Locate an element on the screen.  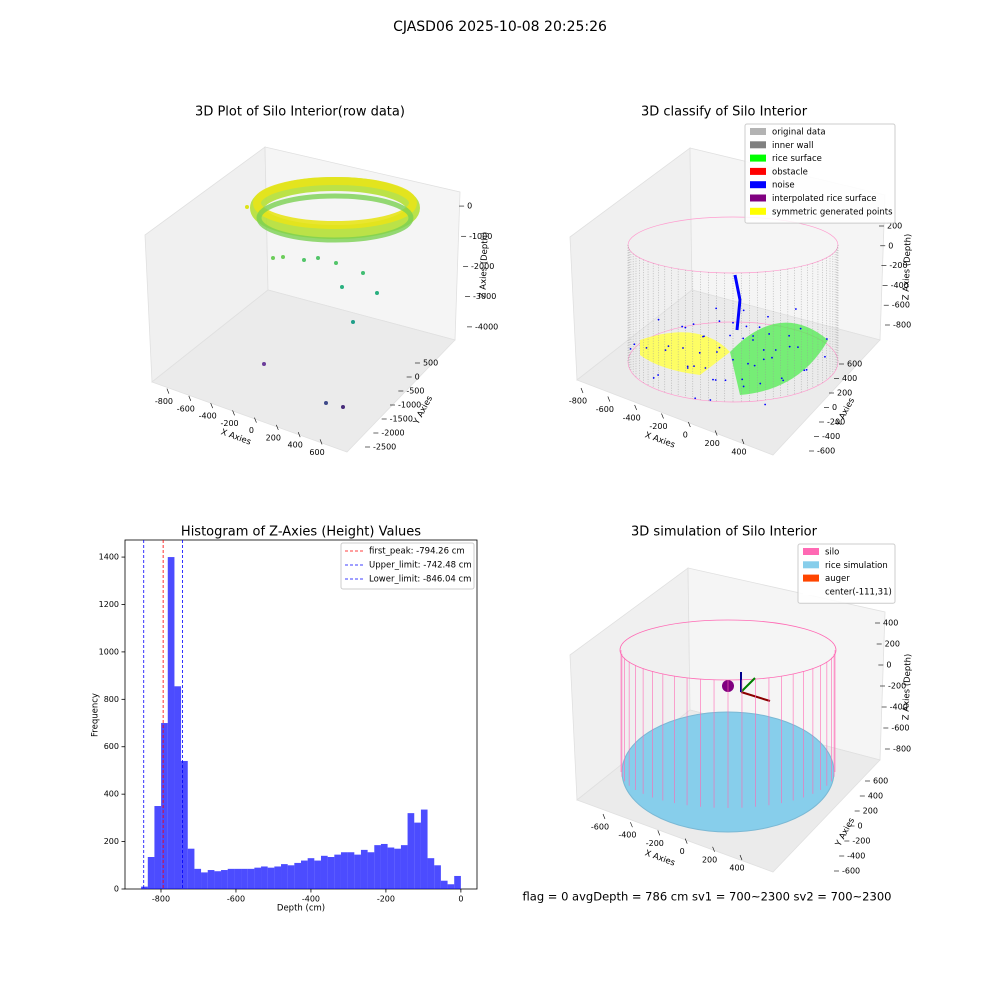
x-tick-label: -200 is located at coordinates (658, 426).